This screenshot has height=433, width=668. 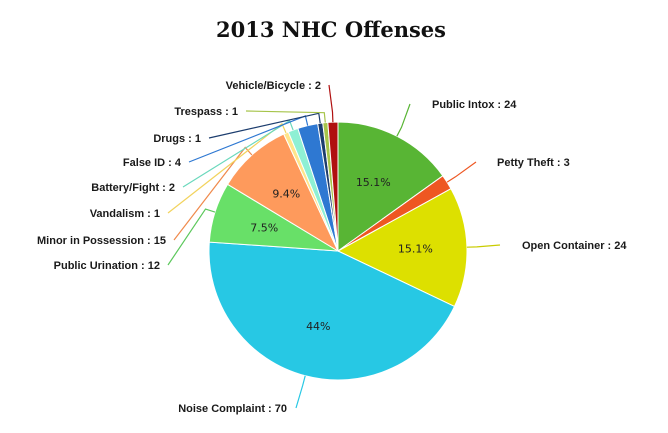 What do you see at coordinates (318, 326) in the screenshot?
I see `pct-label-noise-complaint: 44%` at bounding box center [318, 326].